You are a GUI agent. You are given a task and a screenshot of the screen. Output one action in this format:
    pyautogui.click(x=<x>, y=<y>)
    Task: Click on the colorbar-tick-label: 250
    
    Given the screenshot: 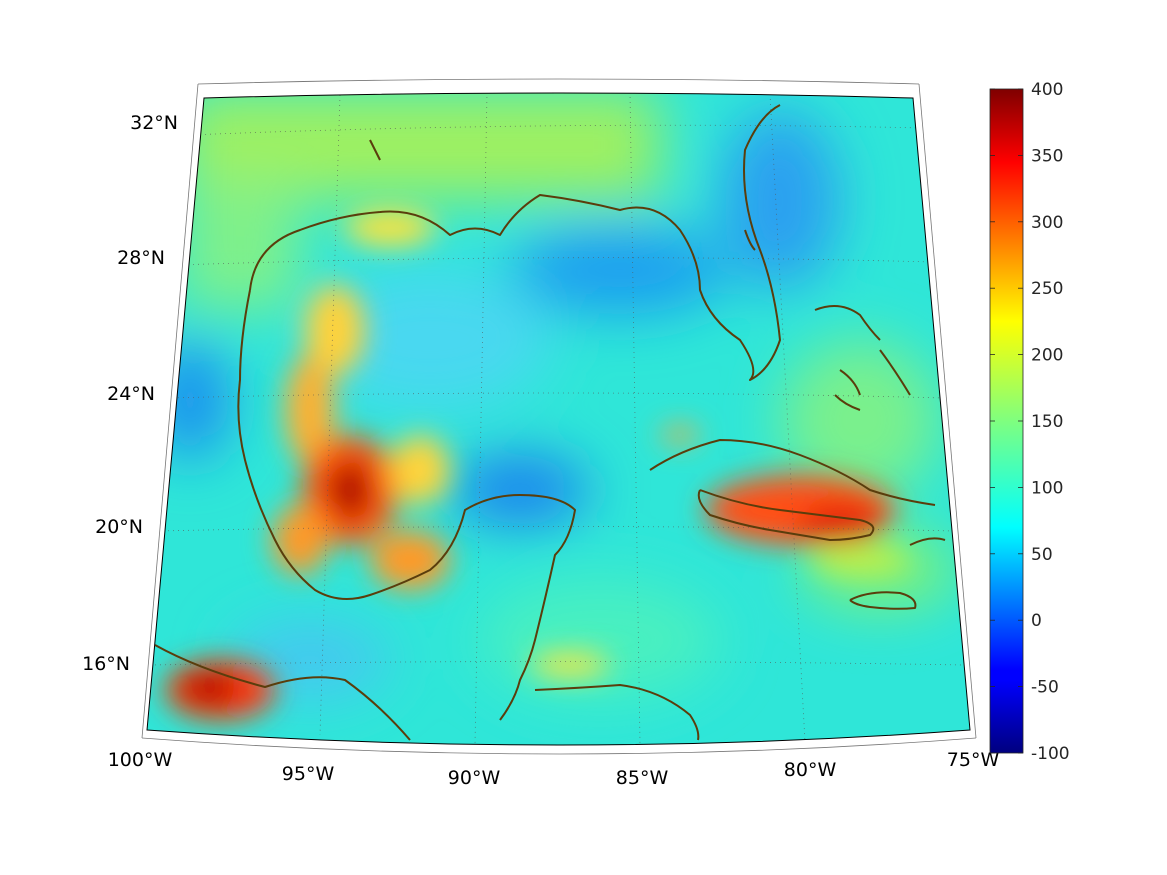 What is the action you would take?
    pyautogui.click(x=1047, y=289)
    